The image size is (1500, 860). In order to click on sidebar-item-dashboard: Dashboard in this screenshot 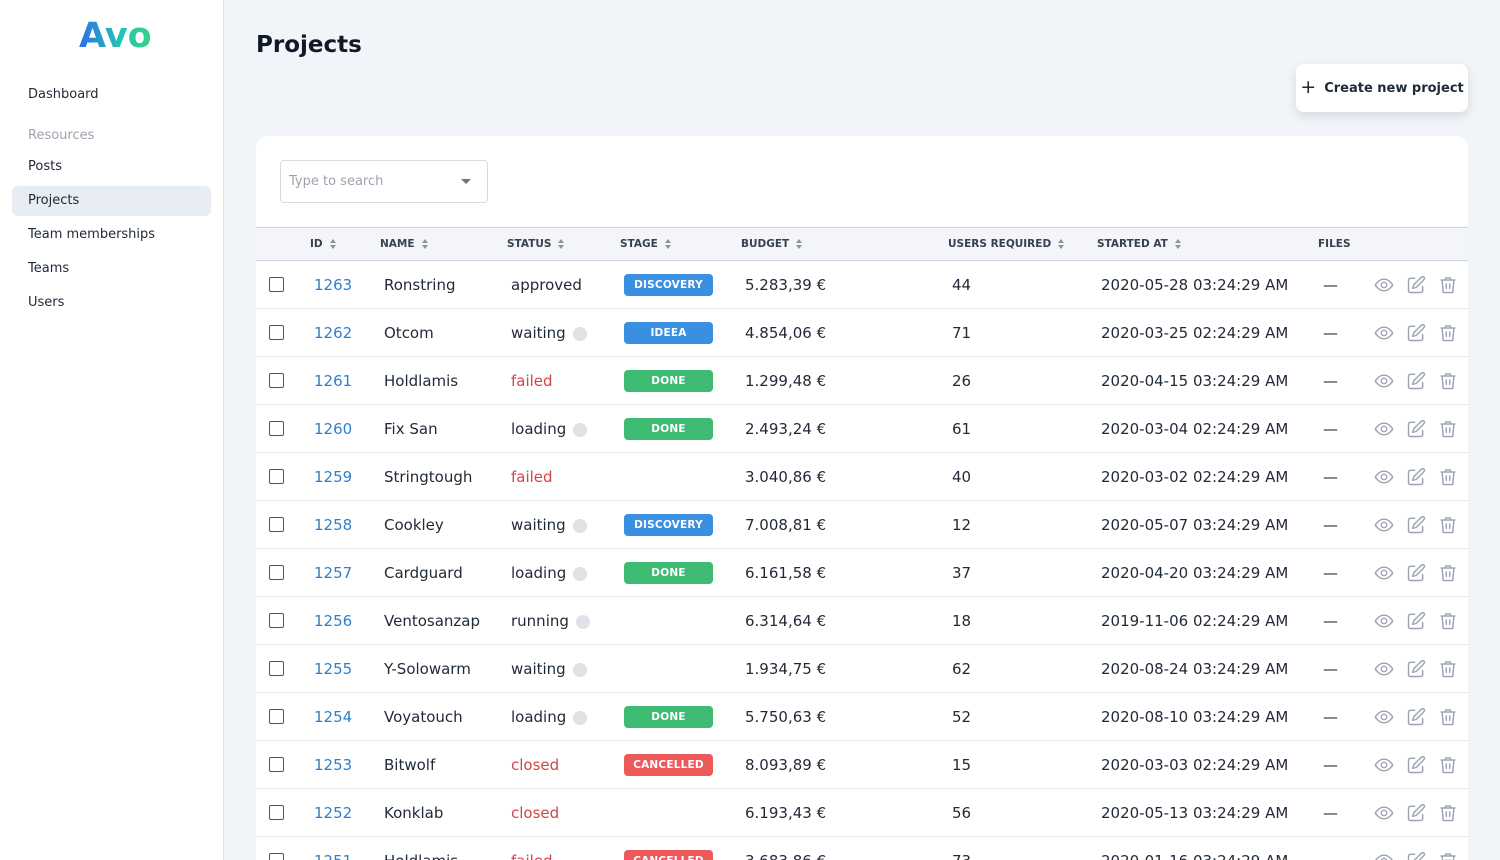, I will do `click(63, 94)`.